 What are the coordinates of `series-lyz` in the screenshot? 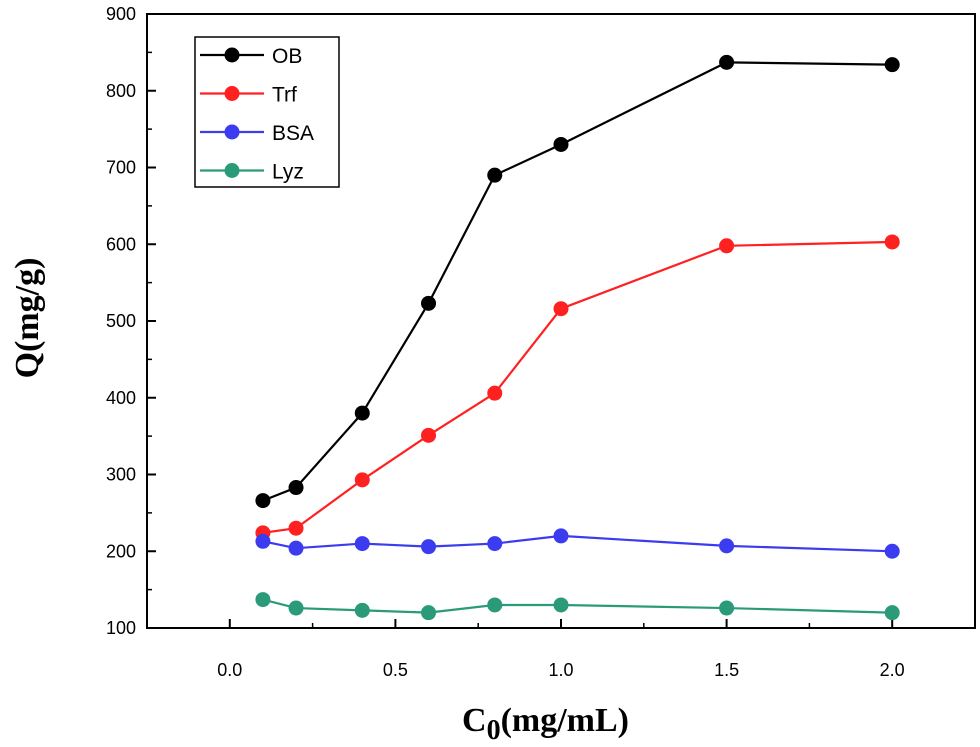 It's located at (577, 606).